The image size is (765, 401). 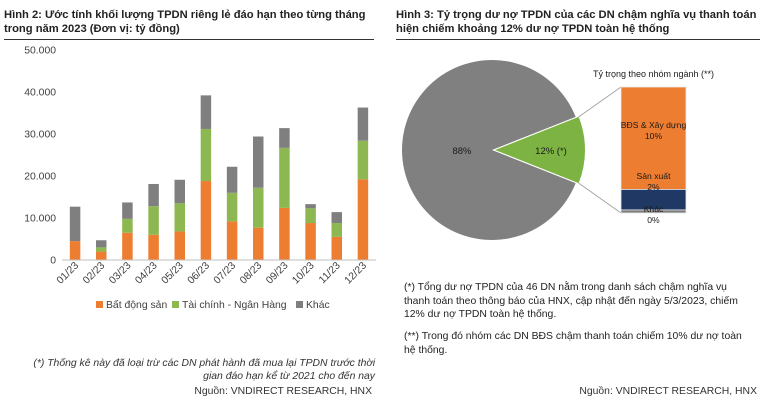 What do you see at coordinates (251, 273) in the screenshot?
I see `x-tick-label: 08/23` at bounding box center [251, 273].